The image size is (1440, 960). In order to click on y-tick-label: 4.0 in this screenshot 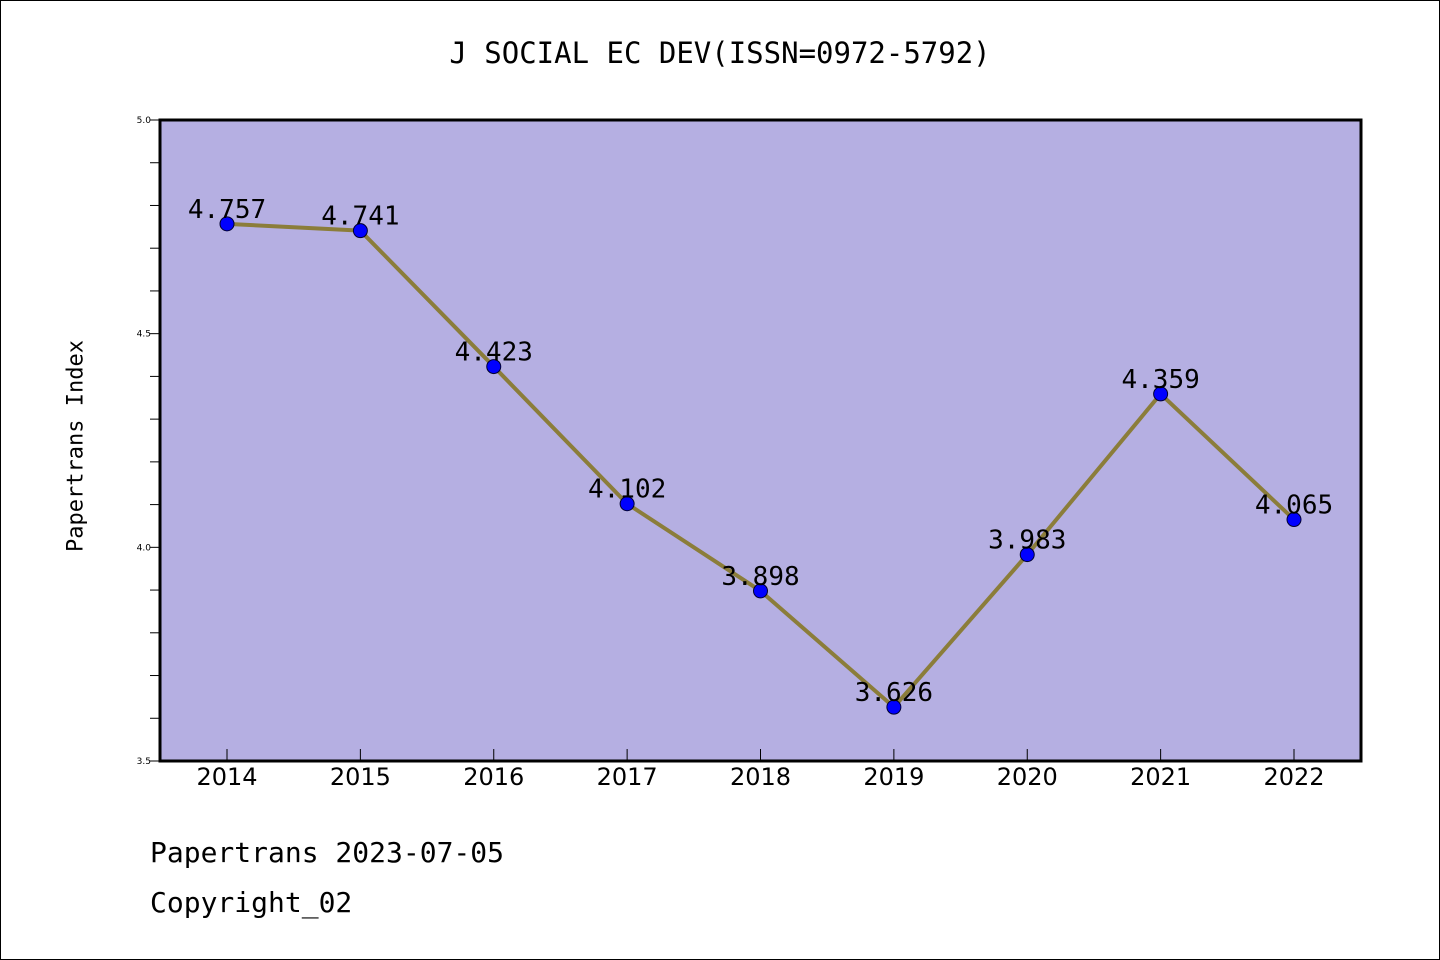, I will do `click(144, 548)`.